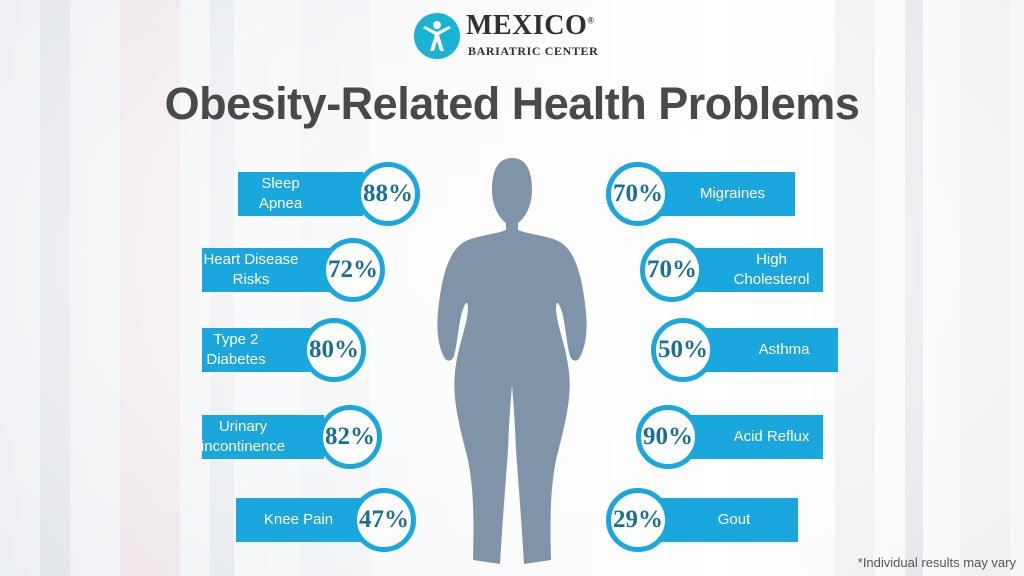 The width and height of the screenshot is (1024, 576). I want to click on right-problem-percent: 29%, so click(638, 520).